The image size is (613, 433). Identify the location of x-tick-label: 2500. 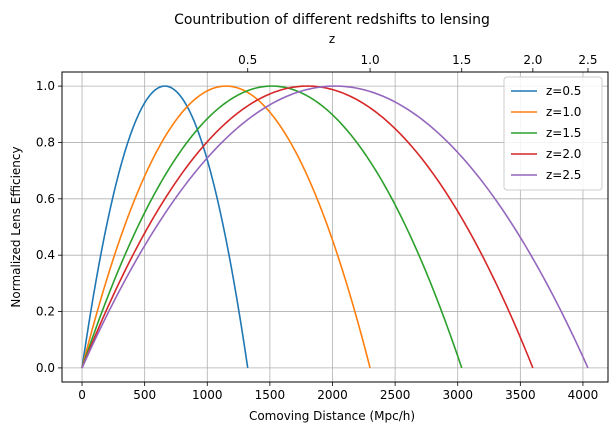
(395, 395).